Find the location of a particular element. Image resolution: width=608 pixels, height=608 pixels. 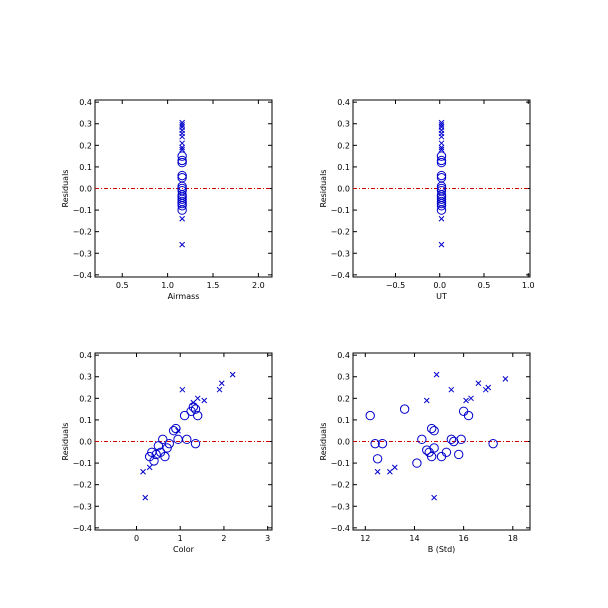

x-axis-label: Airmass is located at coordinates (184, 296).